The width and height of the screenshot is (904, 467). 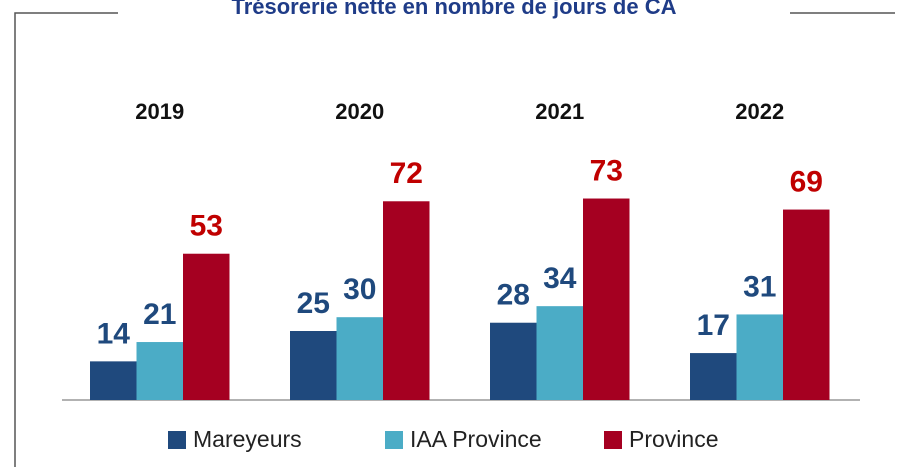 I want to click on value-label: 25, so click(x=313, y=303).